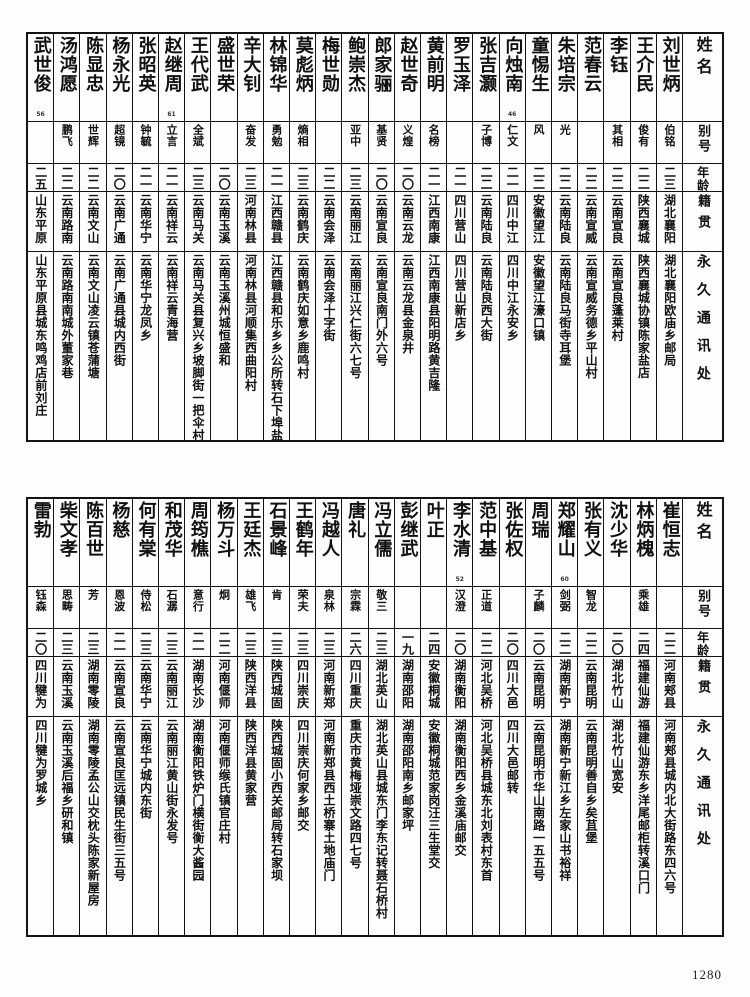  What do you see at coordinates (302, 346) in the screenshot?
I see `entry-address-cell: 云南鹤庆如意乡鹿鸣村` at bounding box center [302, 346].